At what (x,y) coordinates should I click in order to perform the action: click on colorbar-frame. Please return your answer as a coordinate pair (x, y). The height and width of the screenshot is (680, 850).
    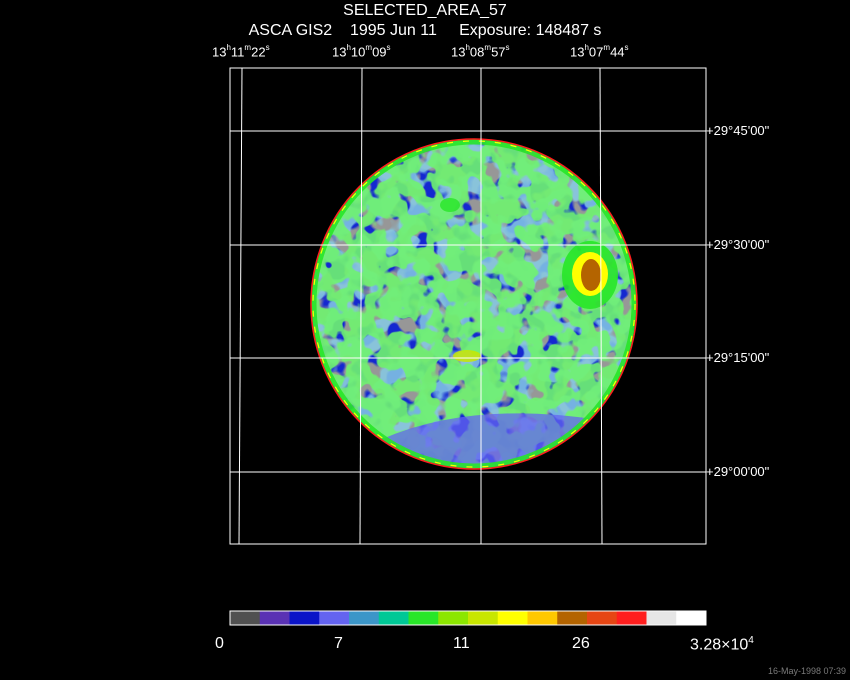
    Looking at the image, I should click on (468, 618).